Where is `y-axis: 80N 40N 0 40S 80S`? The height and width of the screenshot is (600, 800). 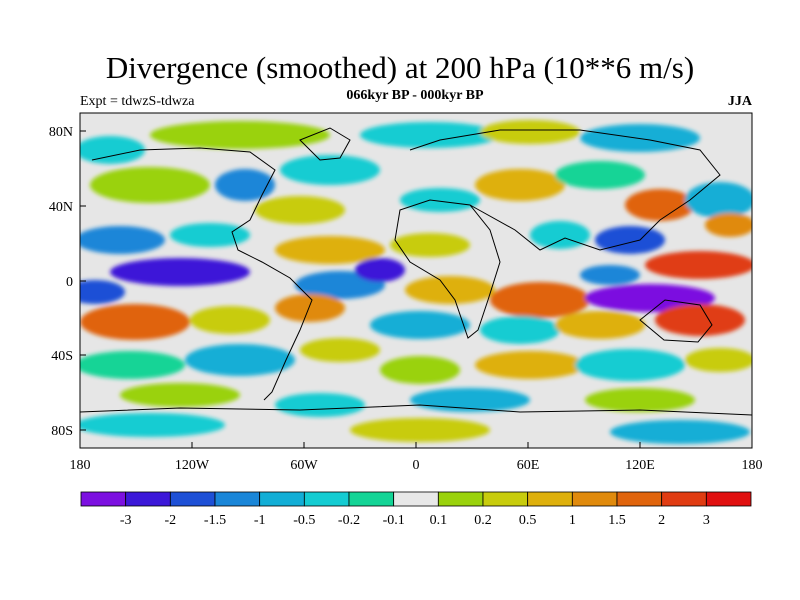 y-axis: 80N 40N 0 40S 80S is located at coordinates (67, 282).